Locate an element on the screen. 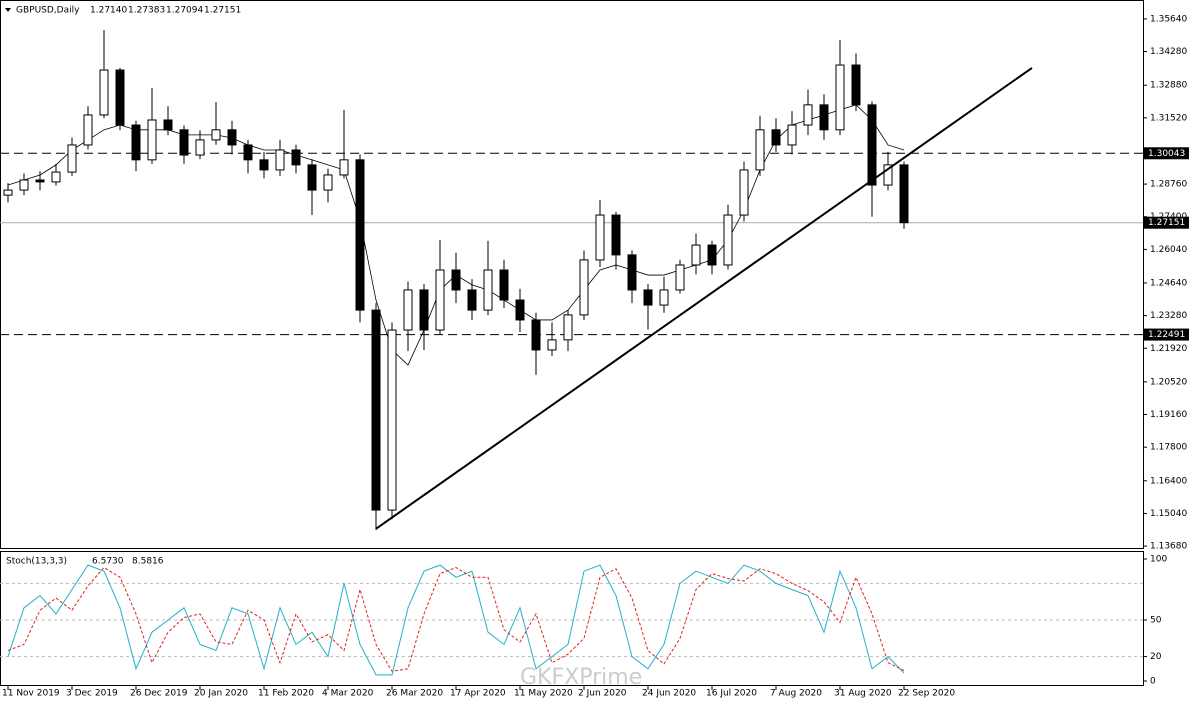 The width and height of the screenshot is (1190, 703). x-tick-label: 3 Dec 2019 is located at coordinates (92, 694).